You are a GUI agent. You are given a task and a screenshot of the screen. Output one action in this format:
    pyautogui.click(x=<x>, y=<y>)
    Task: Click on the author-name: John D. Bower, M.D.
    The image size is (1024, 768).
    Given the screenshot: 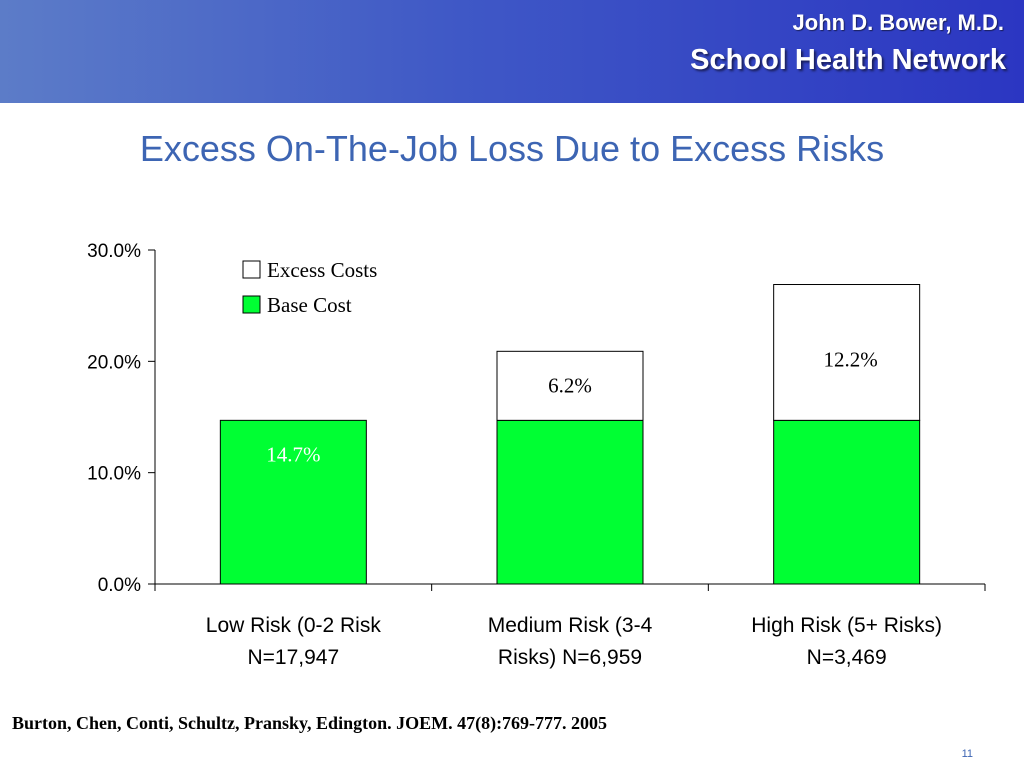 What is the action you would take?
    pyautogui.click(x=898, y=22)
    